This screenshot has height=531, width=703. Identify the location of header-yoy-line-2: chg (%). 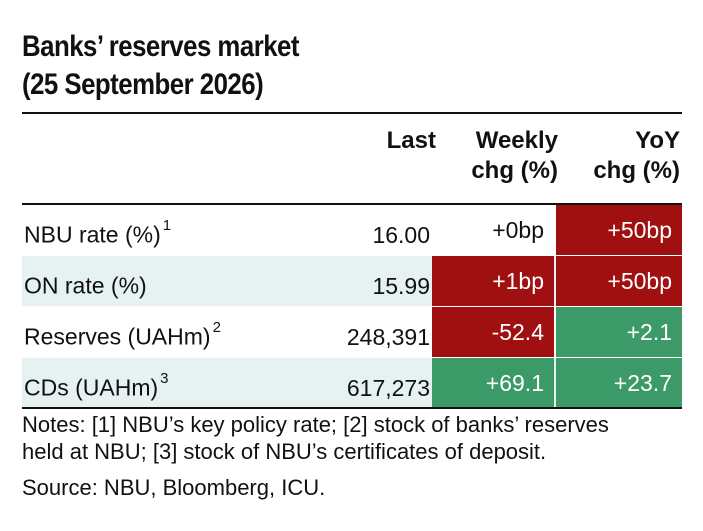
(636, 170).